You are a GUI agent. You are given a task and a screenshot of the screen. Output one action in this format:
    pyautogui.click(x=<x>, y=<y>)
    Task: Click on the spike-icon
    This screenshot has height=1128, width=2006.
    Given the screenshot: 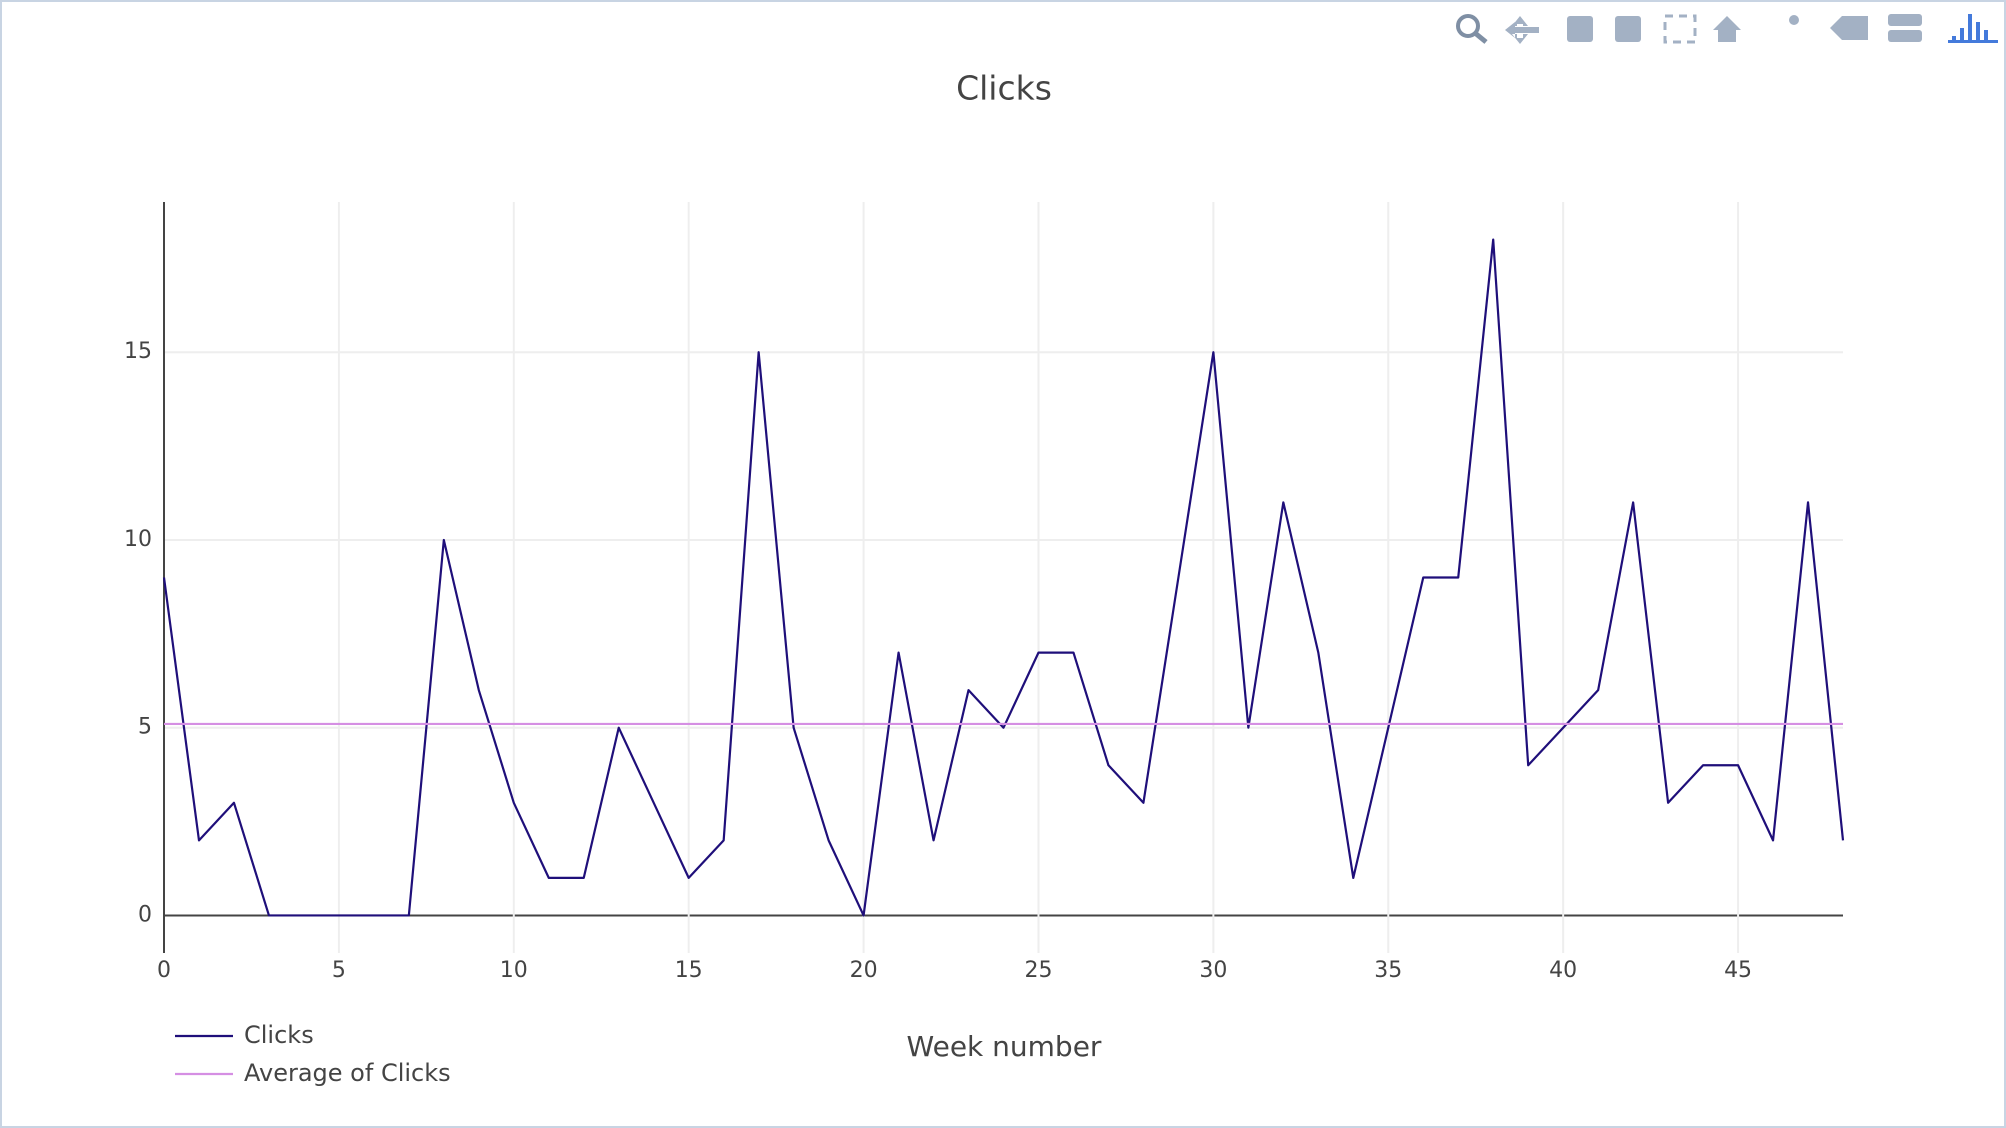 What is the action you would take?
    pyautogui.click(x=1794, y=20)
    